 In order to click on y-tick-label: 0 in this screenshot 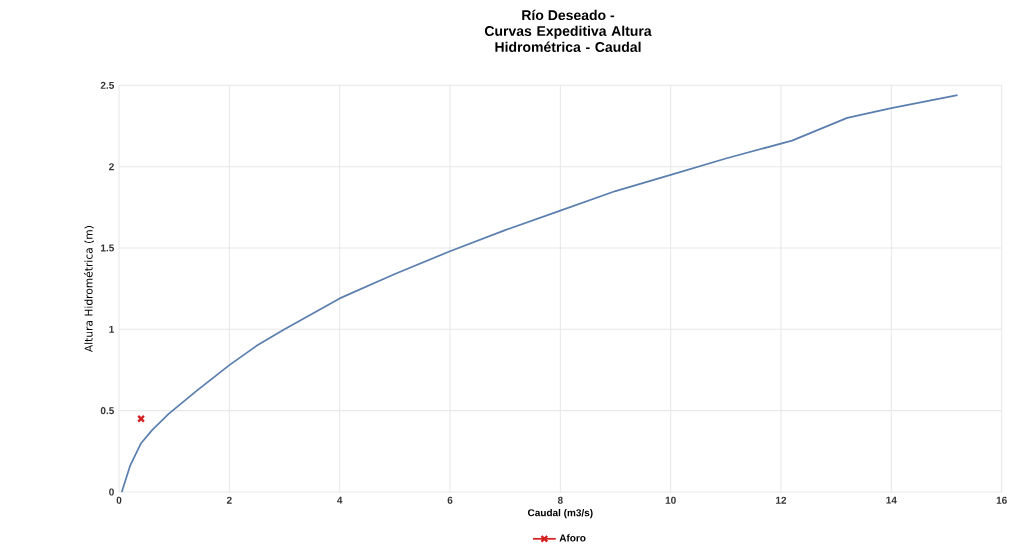, I will do `click(111, 492)`.